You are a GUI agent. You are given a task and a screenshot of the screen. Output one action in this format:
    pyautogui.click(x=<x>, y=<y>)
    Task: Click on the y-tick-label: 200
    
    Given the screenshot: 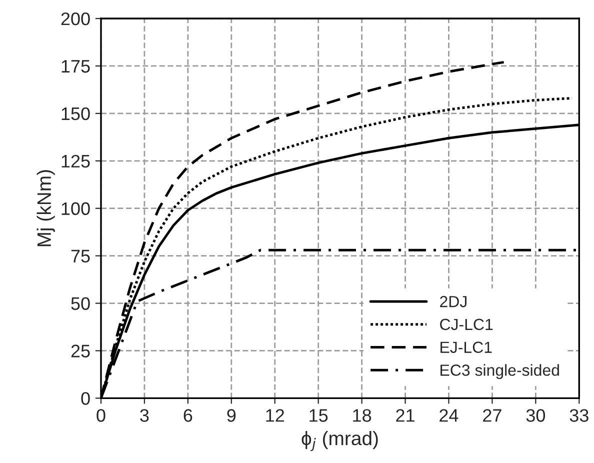 What is the action you would take?
    pyautogui.click(x=75, y=19)
    